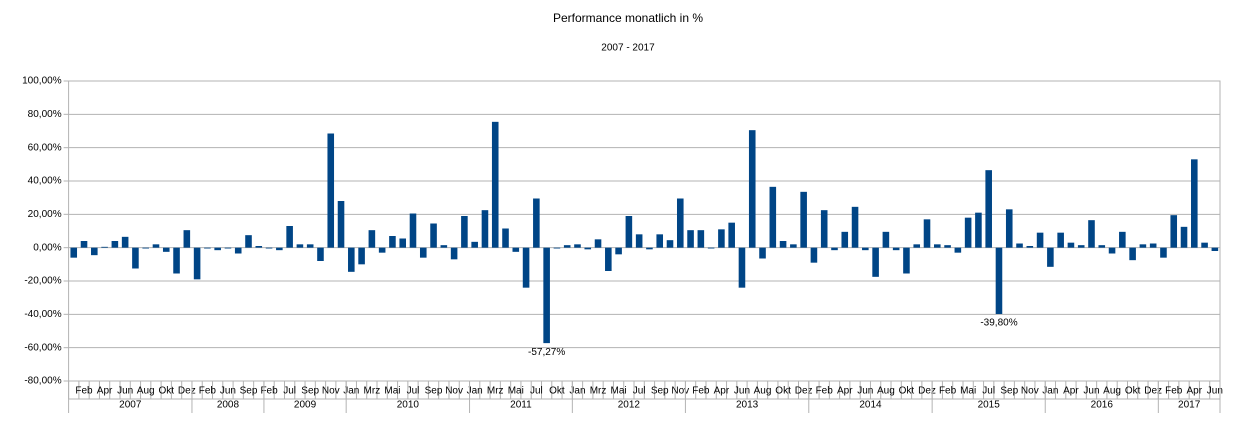 The width and height of the screenshot is (1236, 425). Describe the element at coordinates (228, 405) in the screenshot. I see `group-label: 2008` at that location.